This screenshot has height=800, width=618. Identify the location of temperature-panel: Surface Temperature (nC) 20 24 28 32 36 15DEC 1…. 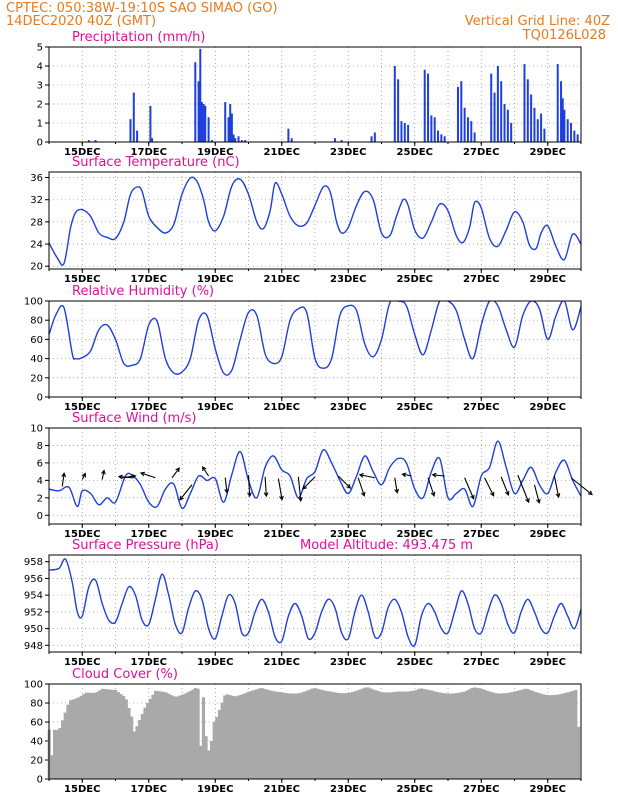
(306, 220).